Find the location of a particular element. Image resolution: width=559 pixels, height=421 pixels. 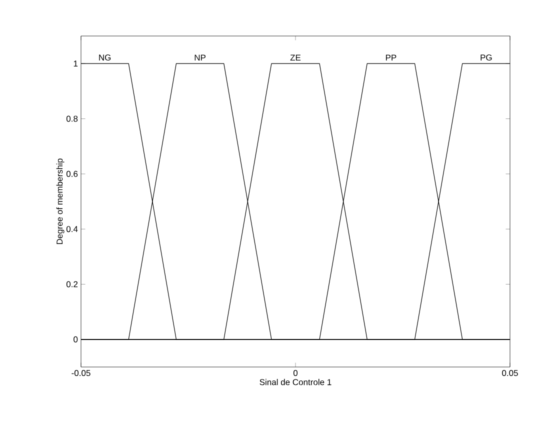

x-tick-label: -0.05 is located at coordinates (81, 373).